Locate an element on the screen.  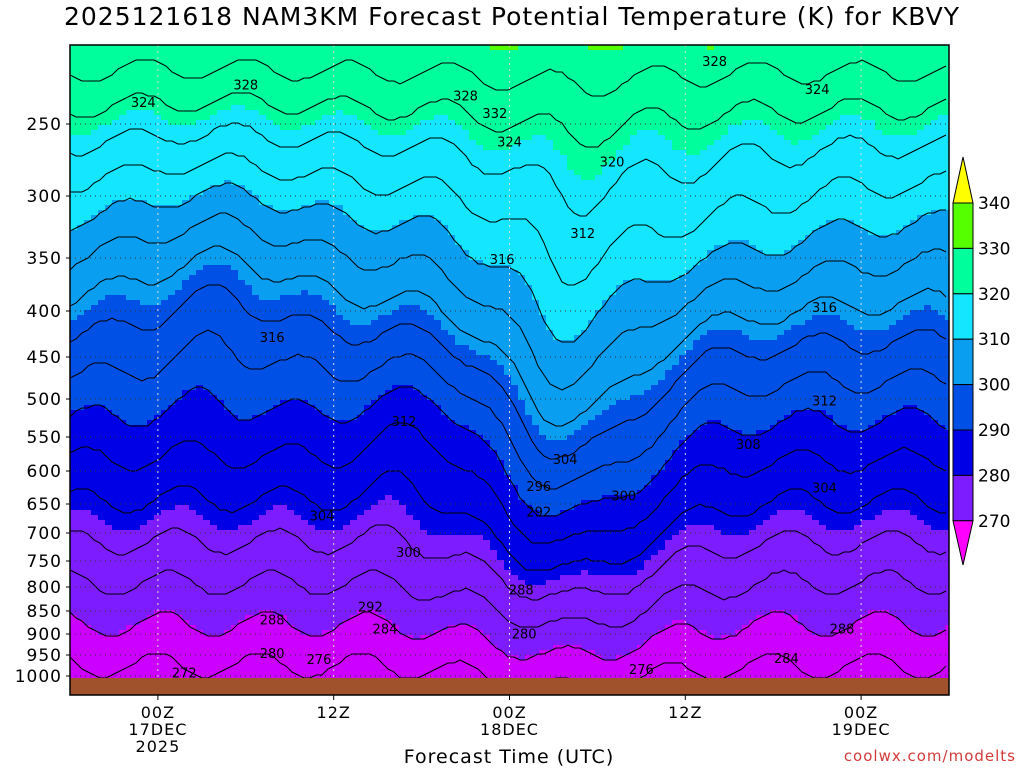
contour-label-15: 304 is located at coordinates (565, 460).